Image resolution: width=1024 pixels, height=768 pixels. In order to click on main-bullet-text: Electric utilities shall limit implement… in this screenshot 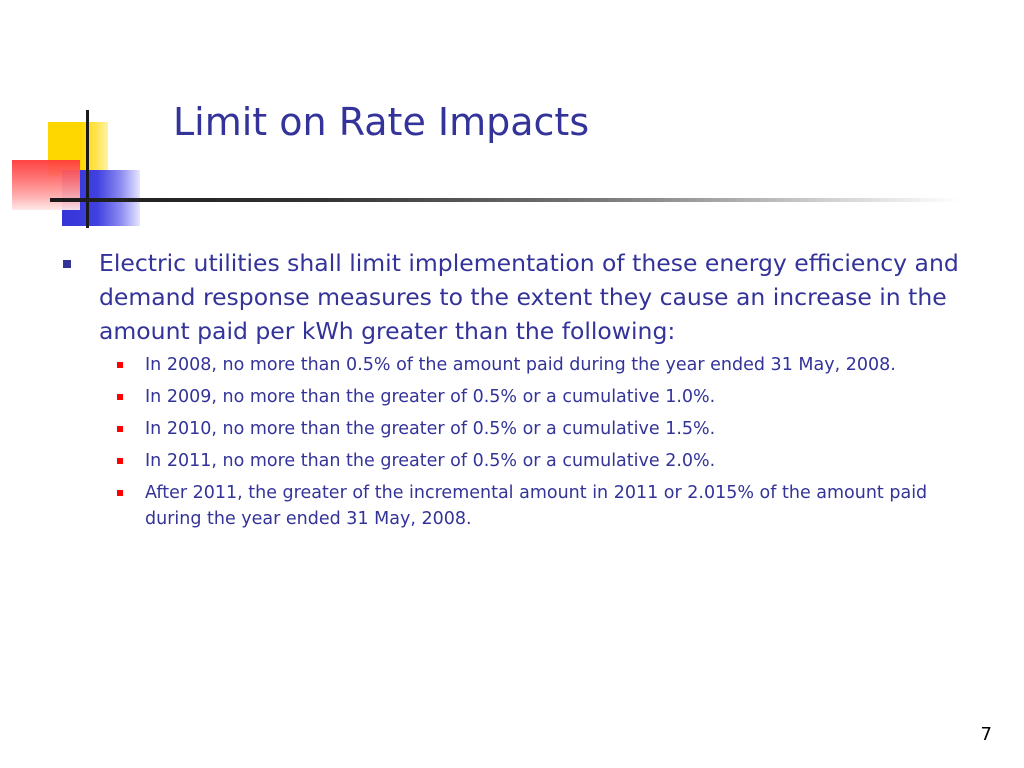, I will do `click(529, 297)`.